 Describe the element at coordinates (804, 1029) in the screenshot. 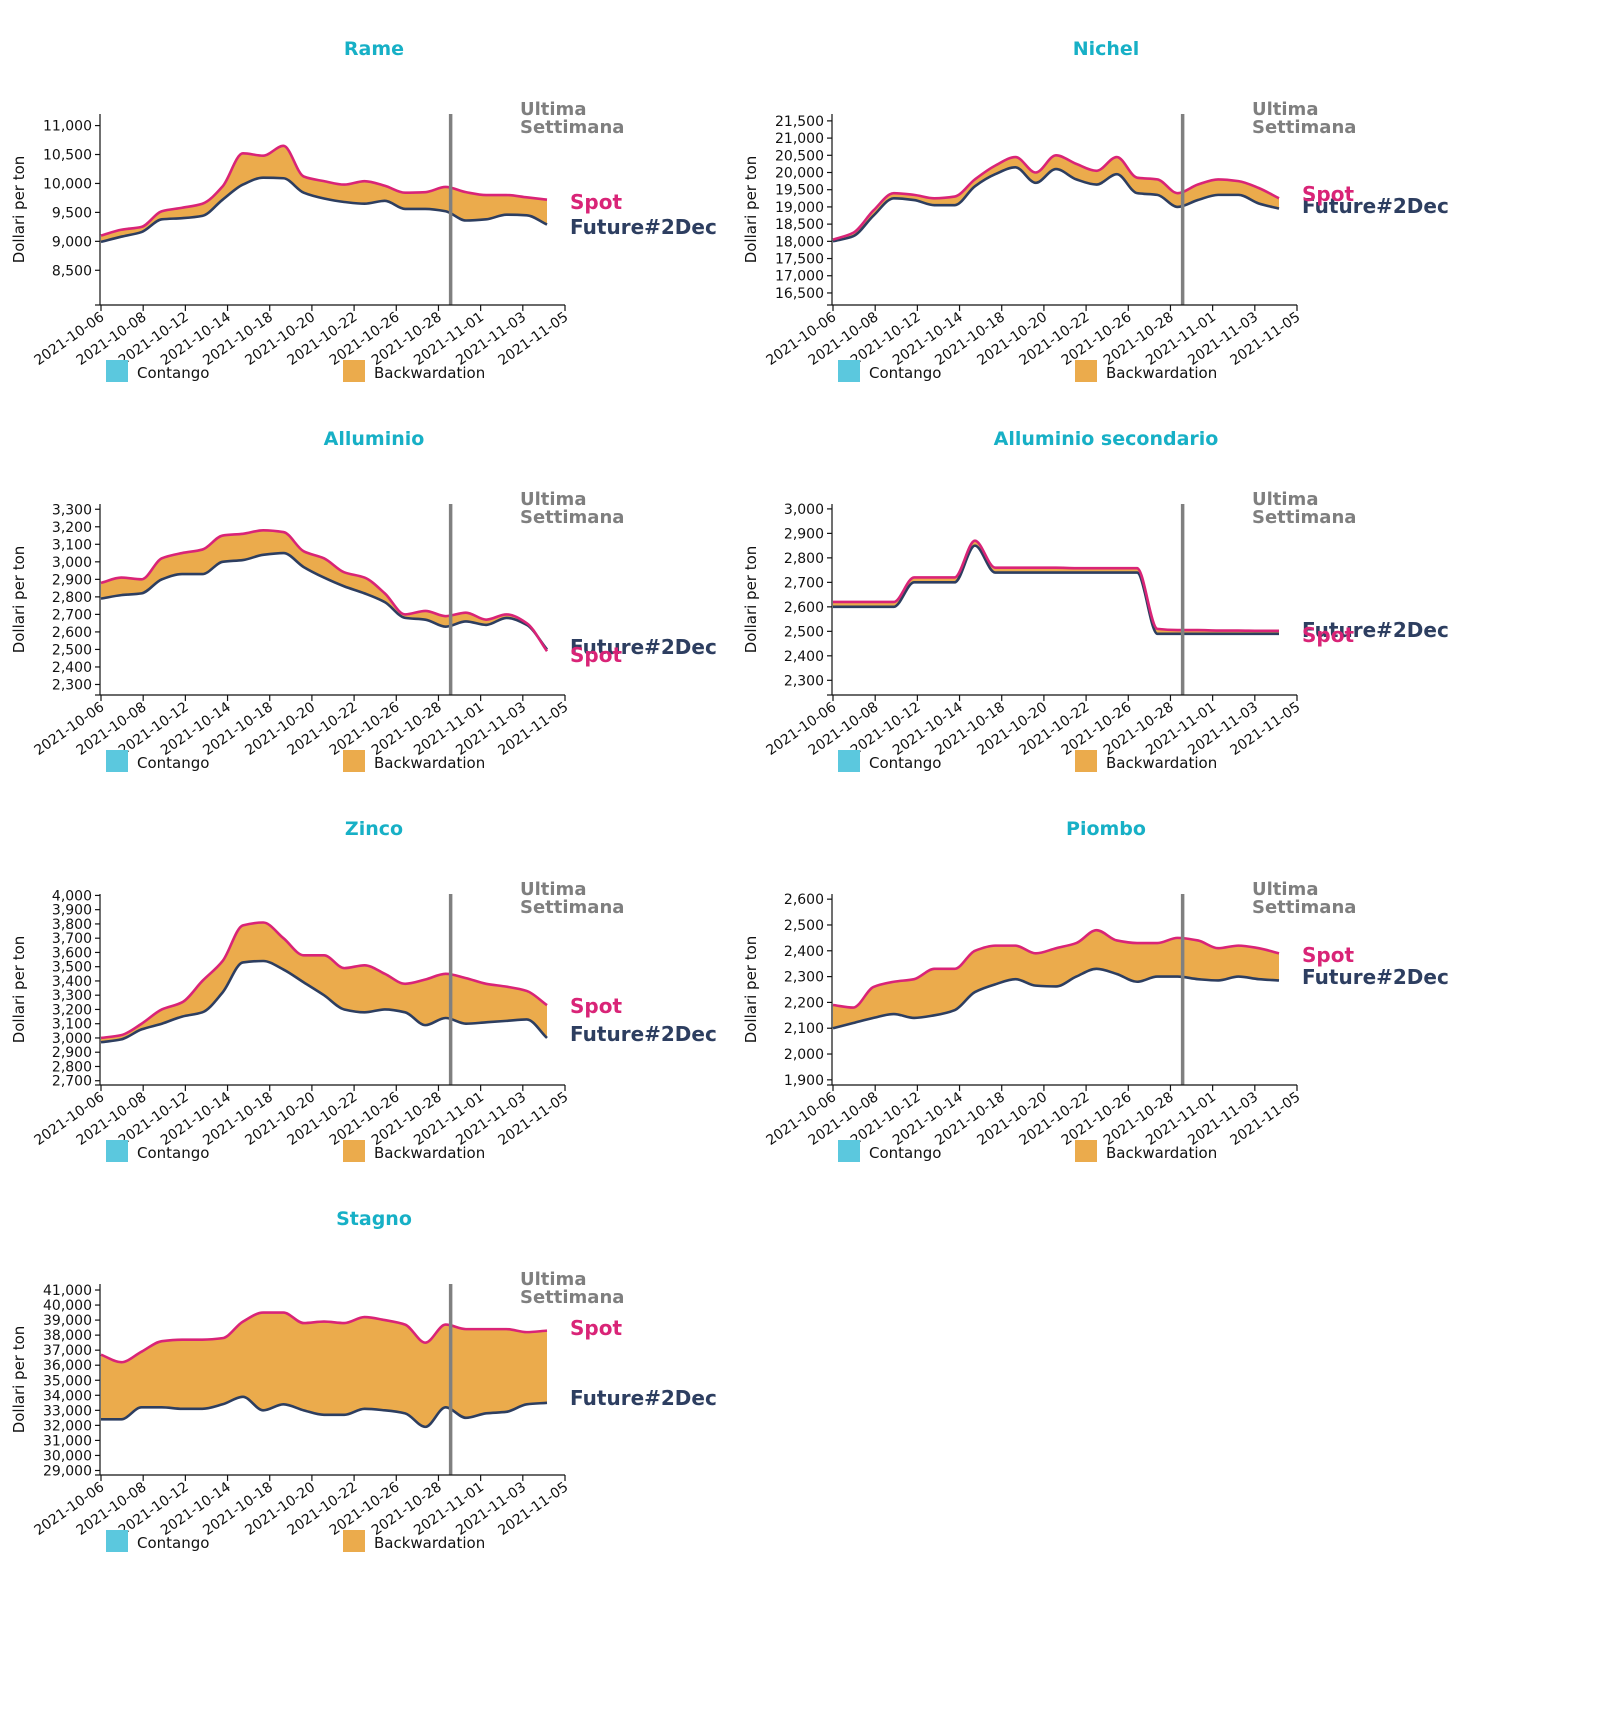

I see `y-tick-label: 2,100` at that location.